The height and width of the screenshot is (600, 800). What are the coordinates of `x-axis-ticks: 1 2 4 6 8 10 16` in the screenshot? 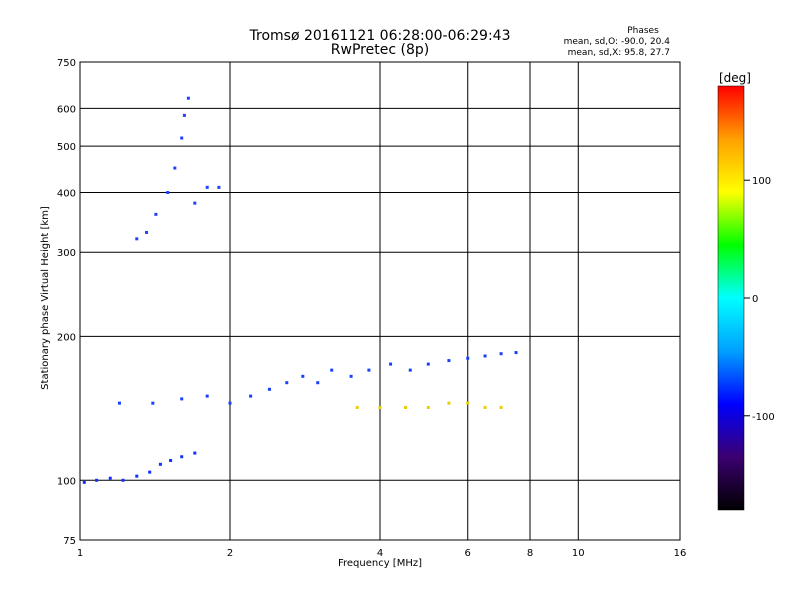 It's located at (382, 553).